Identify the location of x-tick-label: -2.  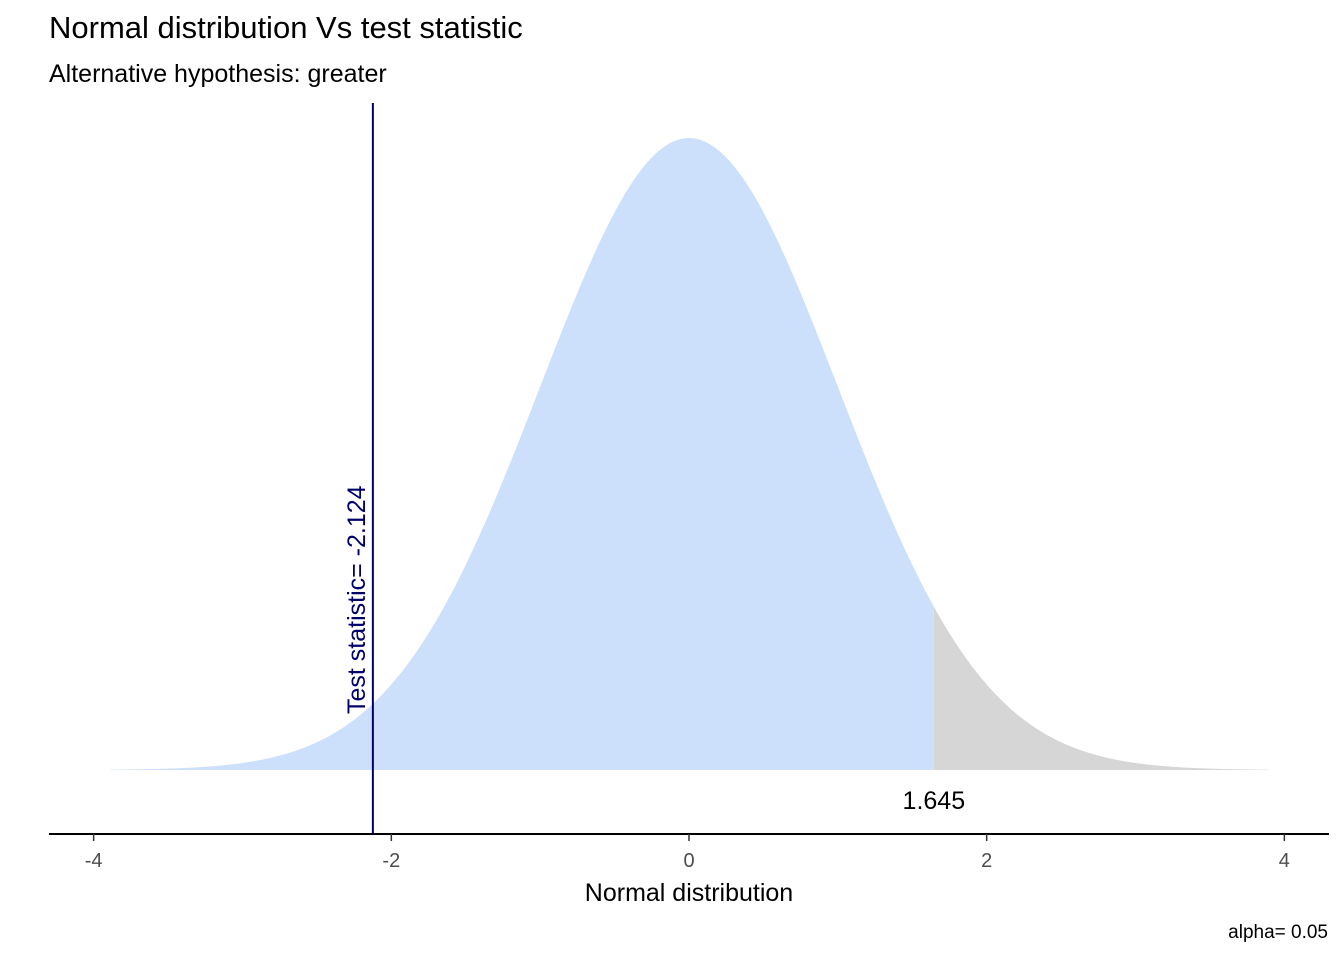
(391, 861).